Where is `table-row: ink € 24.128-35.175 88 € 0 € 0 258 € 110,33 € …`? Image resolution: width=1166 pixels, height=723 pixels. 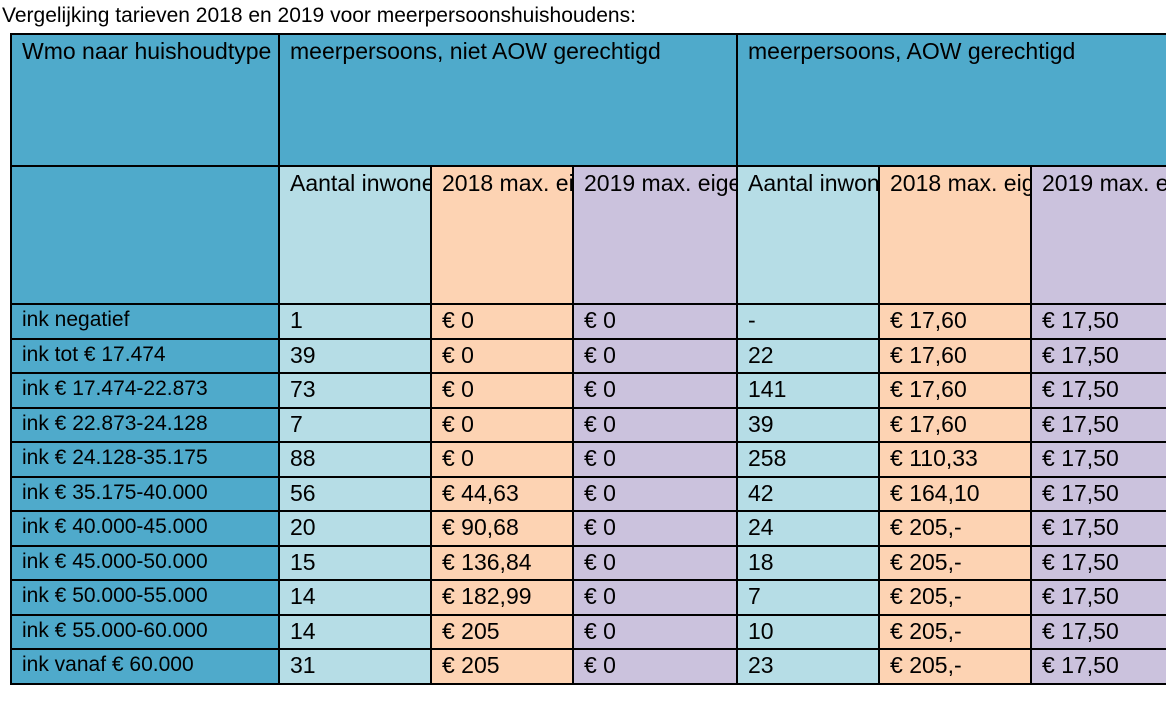
table-row: ink € 24.128-35.175 88 € 0 € 0 258 € 110,33 € … is located at coordinates (588, 459).